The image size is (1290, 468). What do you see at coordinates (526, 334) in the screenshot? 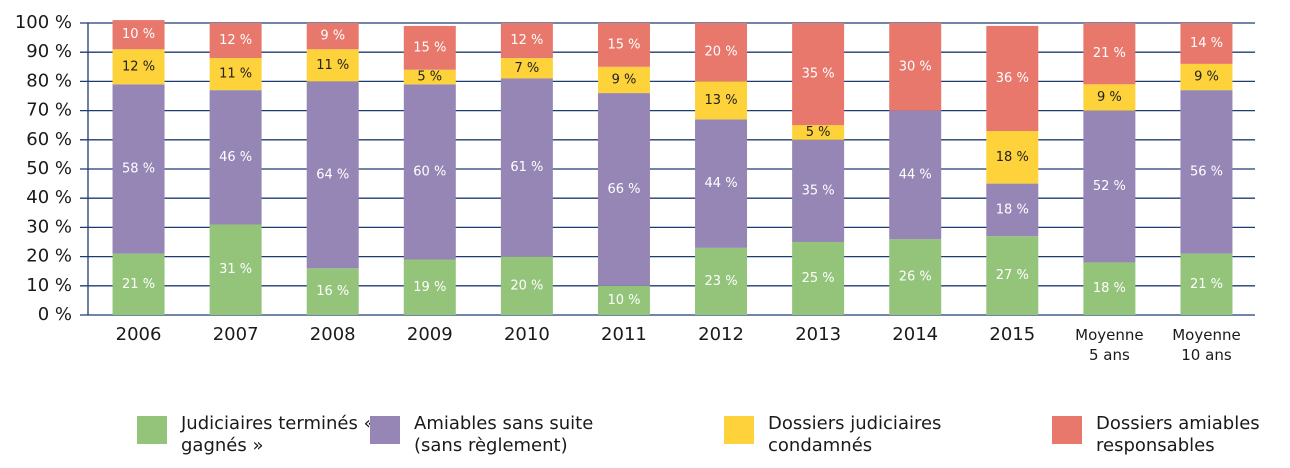
I see `x-tick-label: 2010` at bounding box center [526, 334].